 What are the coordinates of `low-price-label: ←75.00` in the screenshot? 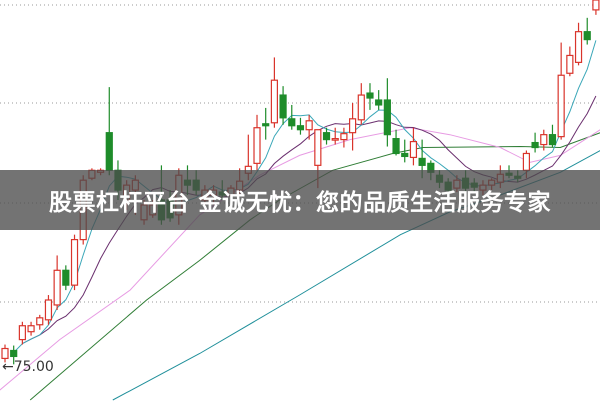 It's located at (28, 367).